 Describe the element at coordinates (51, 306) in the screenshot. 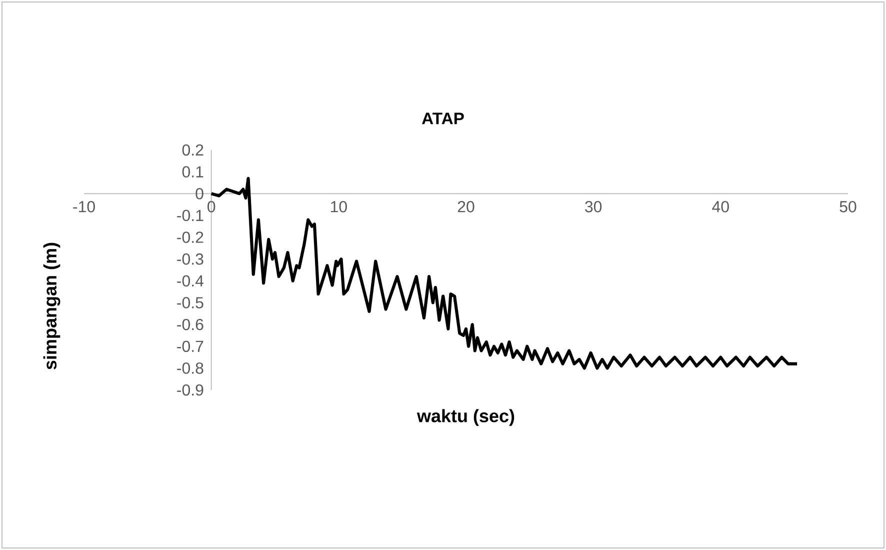

I see `y-axis-title: simpangan (m)` at that location.